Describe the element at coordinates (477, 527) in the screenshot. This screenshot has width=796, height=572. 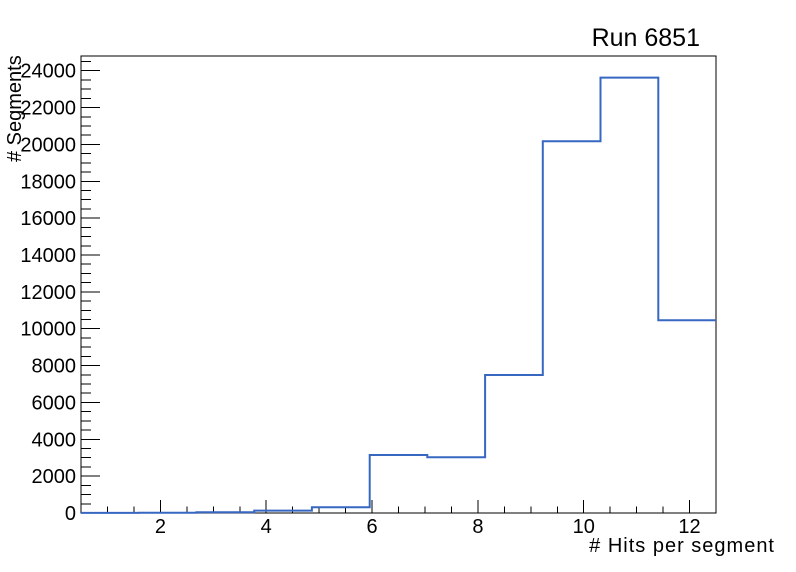
I see `x-tick-label: 8` at that location.